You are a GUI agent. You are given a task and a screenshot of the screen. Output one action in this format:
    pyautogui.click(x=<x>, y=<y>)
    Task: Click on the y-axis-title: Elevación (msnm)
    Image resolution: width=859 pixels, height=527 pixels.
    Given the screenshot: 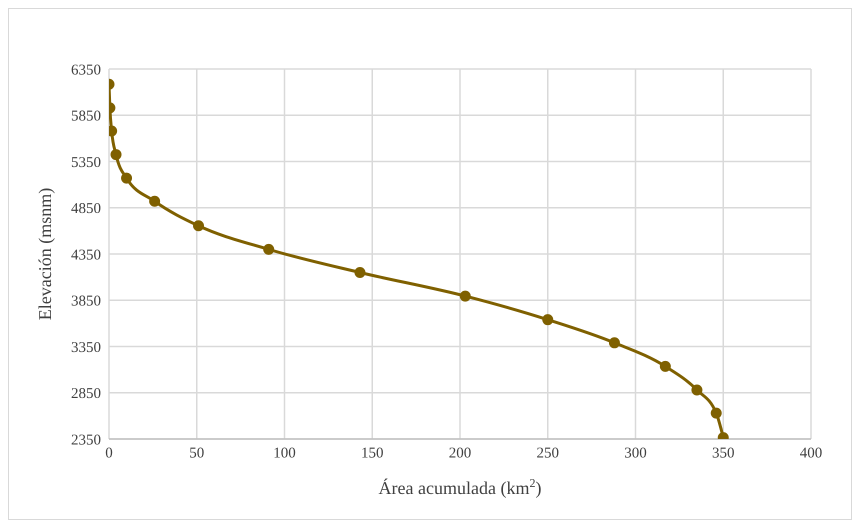 What is the action you would take?
    pyautogui.click(x=45, y=254)
    